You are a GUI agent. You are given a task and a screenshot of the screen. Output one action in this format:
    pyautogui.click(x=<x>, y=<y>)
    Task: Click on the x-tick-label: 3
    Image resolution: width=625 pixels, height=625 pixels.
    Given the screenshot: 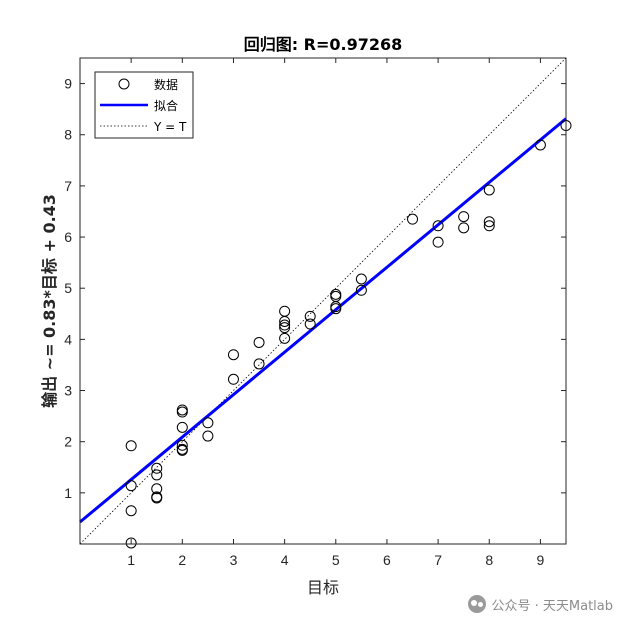 What is the action you would take?
    pyautogui.click(x=234, y=560)
    